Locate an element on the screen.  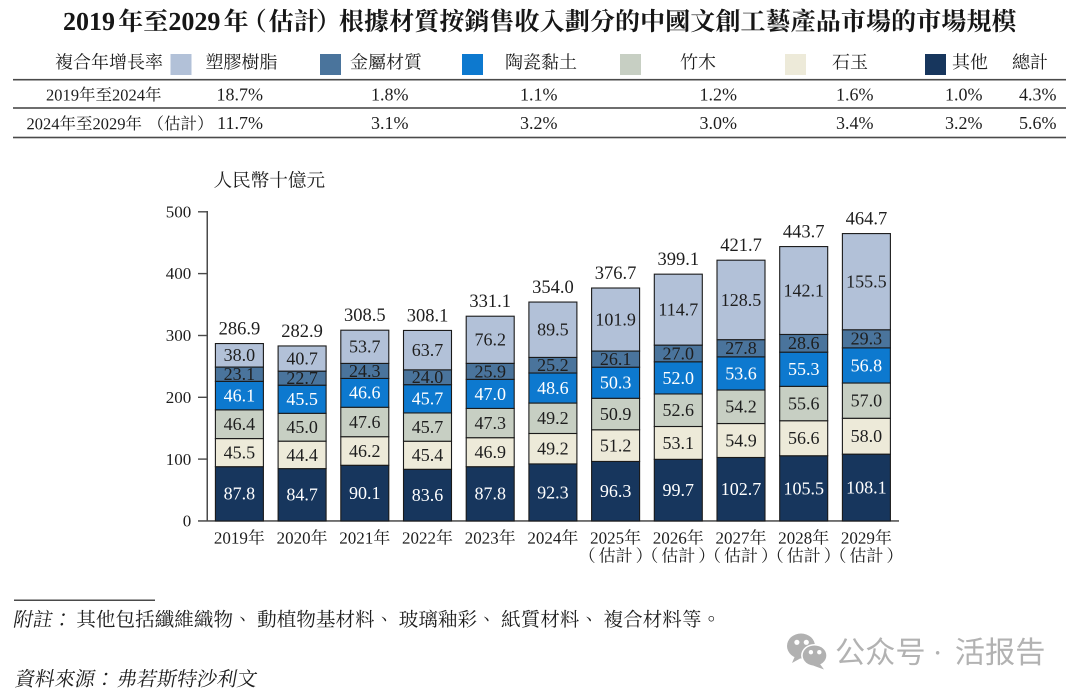
svg-text: 54.9 is located at coordinates (741, 440).